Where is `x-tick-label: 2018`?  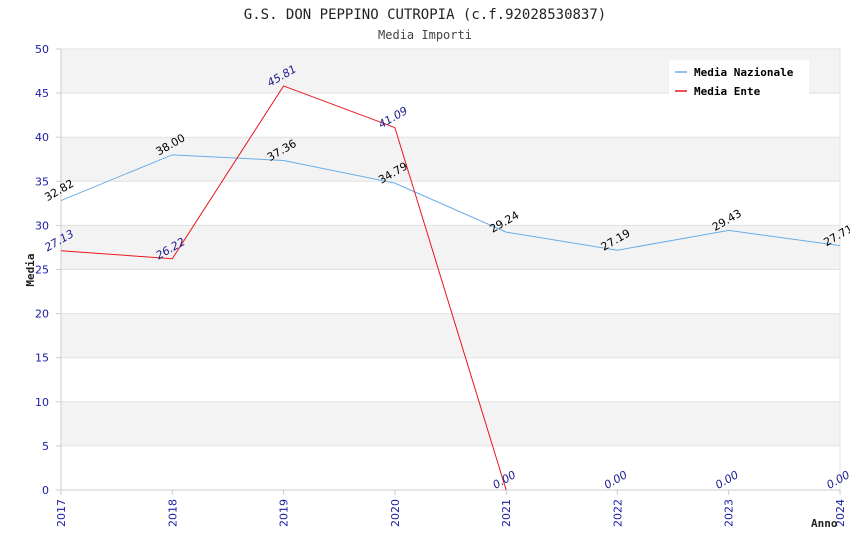 x-tick-label: 2018 is located at coordinates (172, 513).